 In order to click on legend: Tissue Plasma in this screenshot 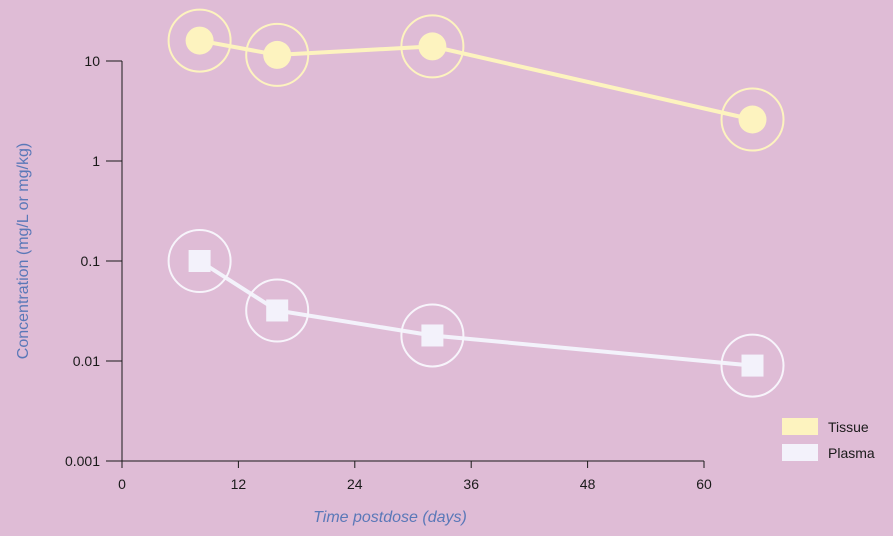, I will do `click(828, 439)`.